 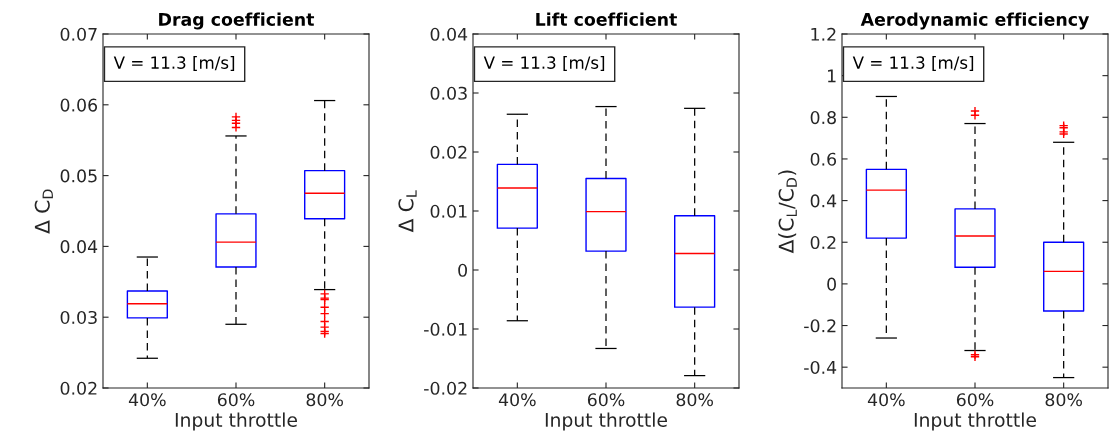 What do you see at coordinates (832, 76) in the screenshot?
I see `y-tick-label: 1` at bounding box center [832, 76].